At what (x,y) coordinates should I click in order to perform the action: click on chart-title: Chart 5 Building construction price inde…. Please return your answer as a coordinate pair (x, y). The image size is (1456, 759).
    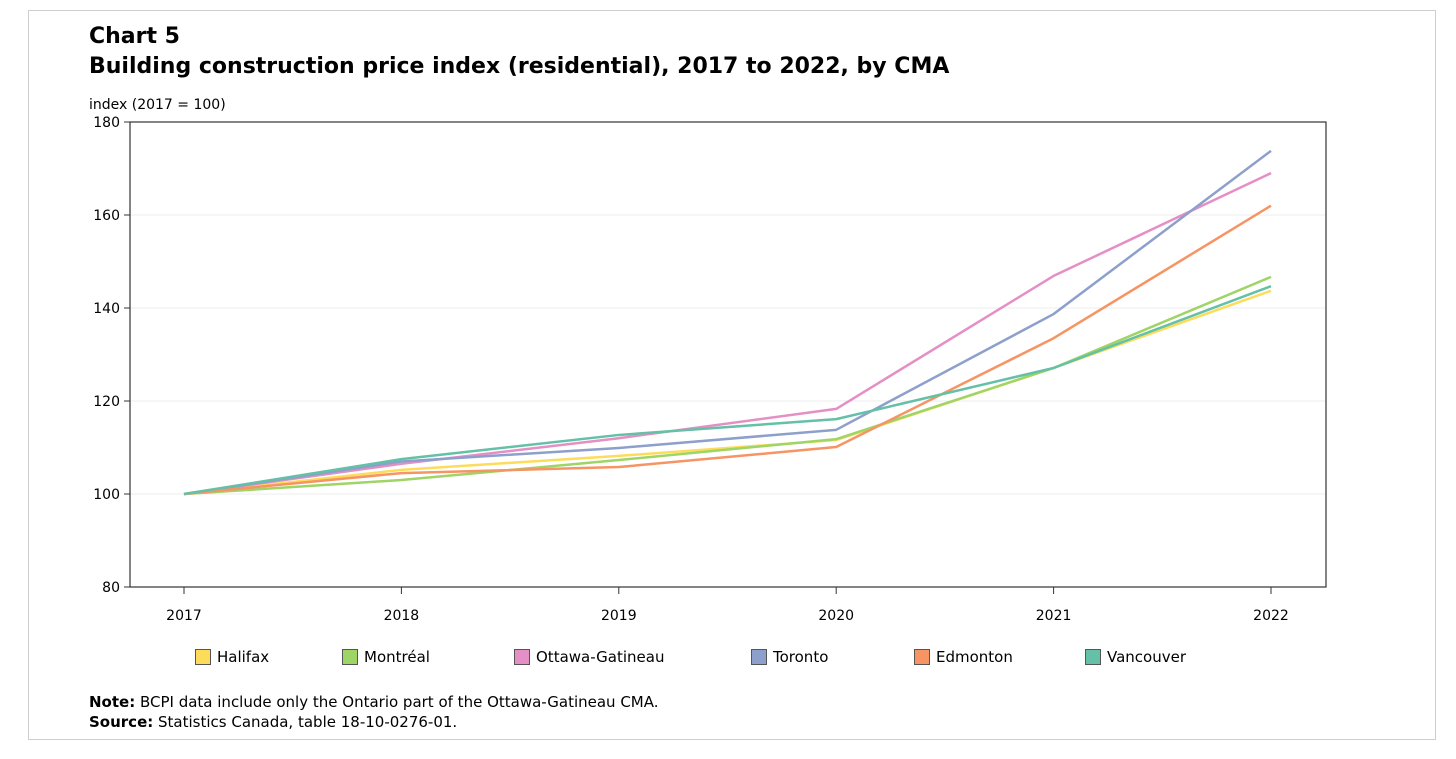
    Looking at the image, I should click on (519, 52).